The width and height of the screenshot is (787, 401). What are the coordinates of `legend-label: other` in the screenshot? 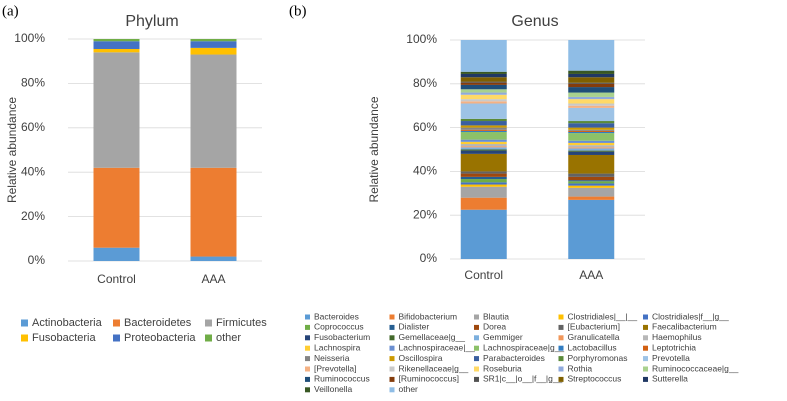 It's located at (409, 389).